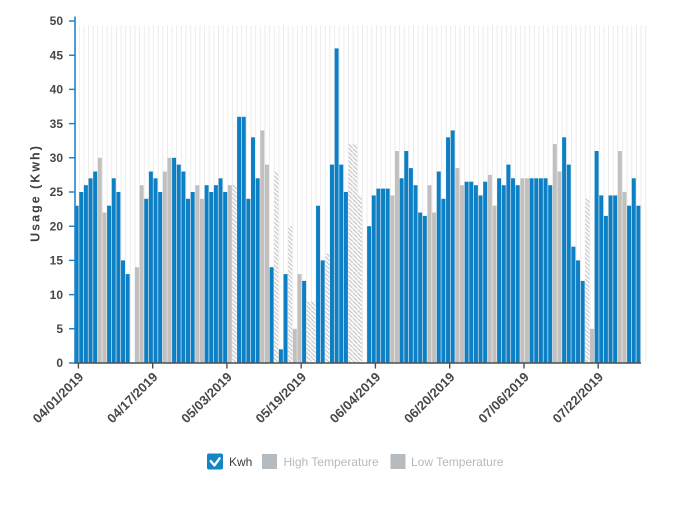  I want to click on svg-text: 15, so click(57, 261).